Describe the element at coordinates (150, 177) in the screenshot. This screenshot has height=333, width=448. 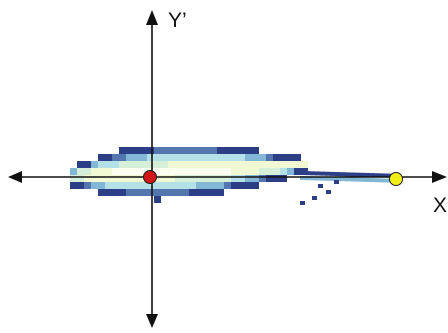
I see `origin-marker` at that location.